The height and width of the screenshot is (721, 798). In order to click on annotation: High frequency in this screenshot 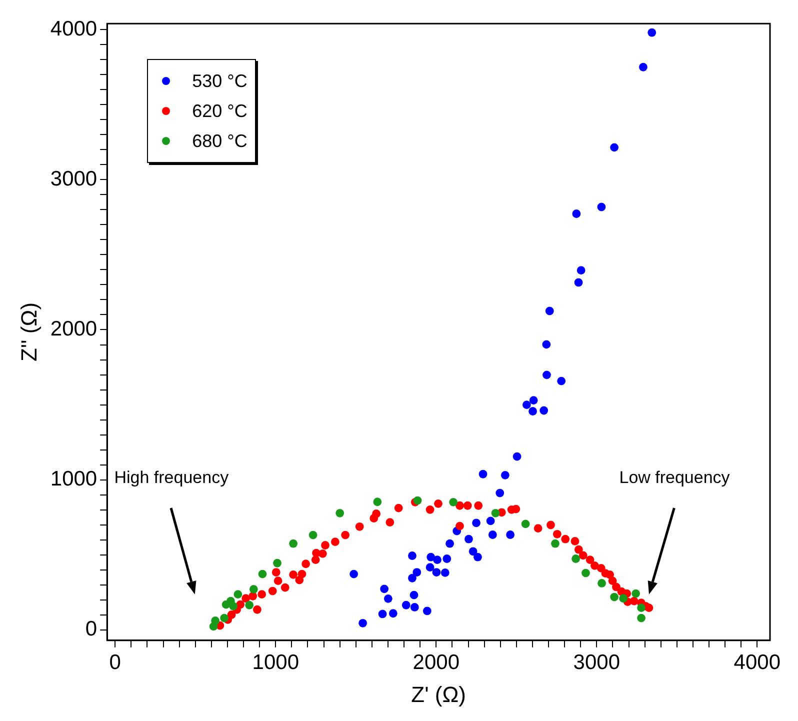, I will do `click(171, 478)`.